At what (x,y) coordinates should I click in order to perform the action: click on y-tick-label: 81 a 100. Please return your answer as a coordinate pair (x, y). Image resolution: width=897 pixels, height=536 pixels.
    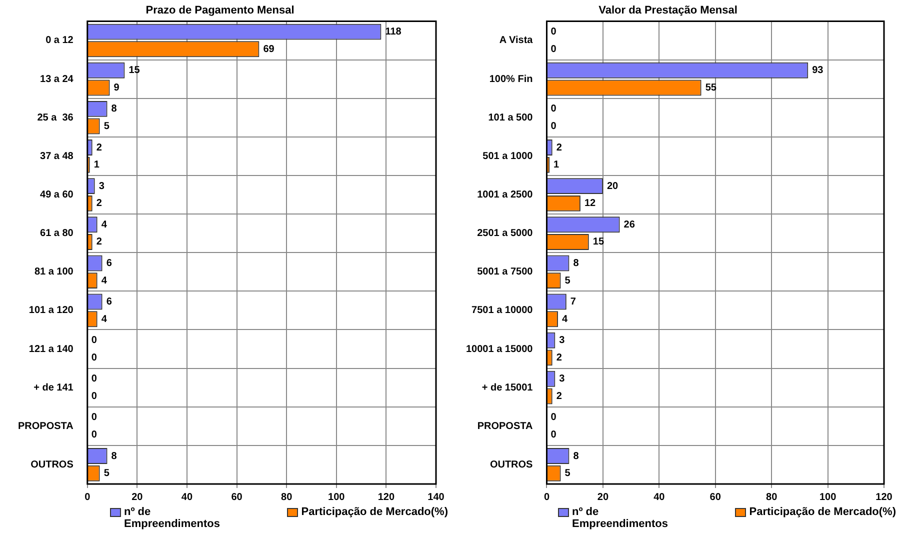
    Looking at the image, I should click on (54, 272).